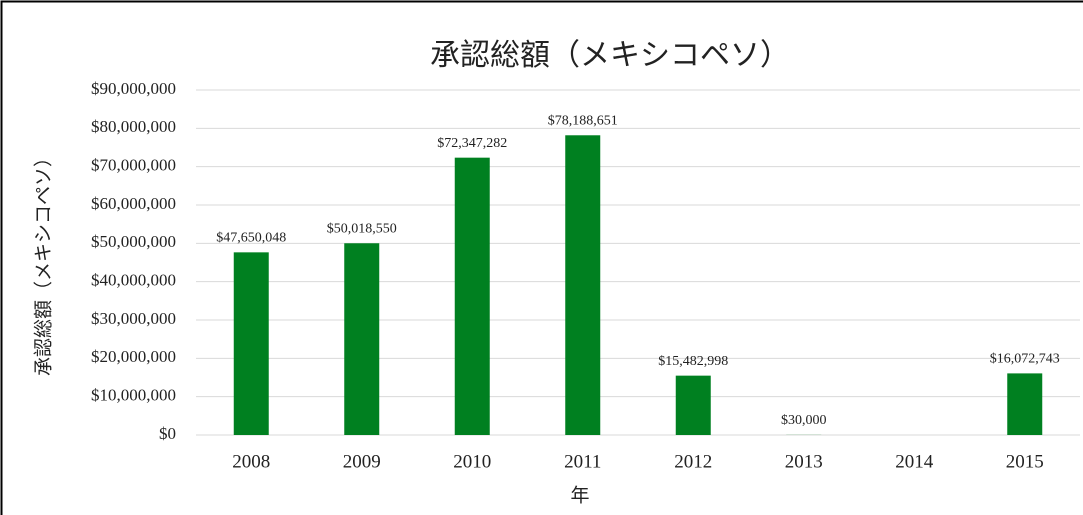  Describe the element at coordinates (133, 395) in the screenshot. I see `y-tick-label: $10,000,000` at that location.